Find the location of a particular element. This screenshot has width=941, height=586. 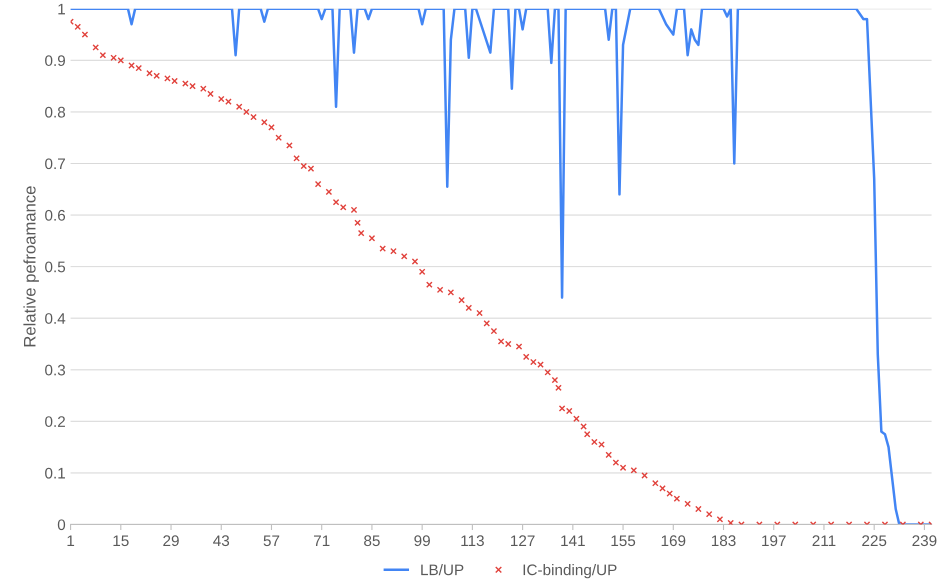

x-tick-label: 71 is located at coordinates (322, 540).